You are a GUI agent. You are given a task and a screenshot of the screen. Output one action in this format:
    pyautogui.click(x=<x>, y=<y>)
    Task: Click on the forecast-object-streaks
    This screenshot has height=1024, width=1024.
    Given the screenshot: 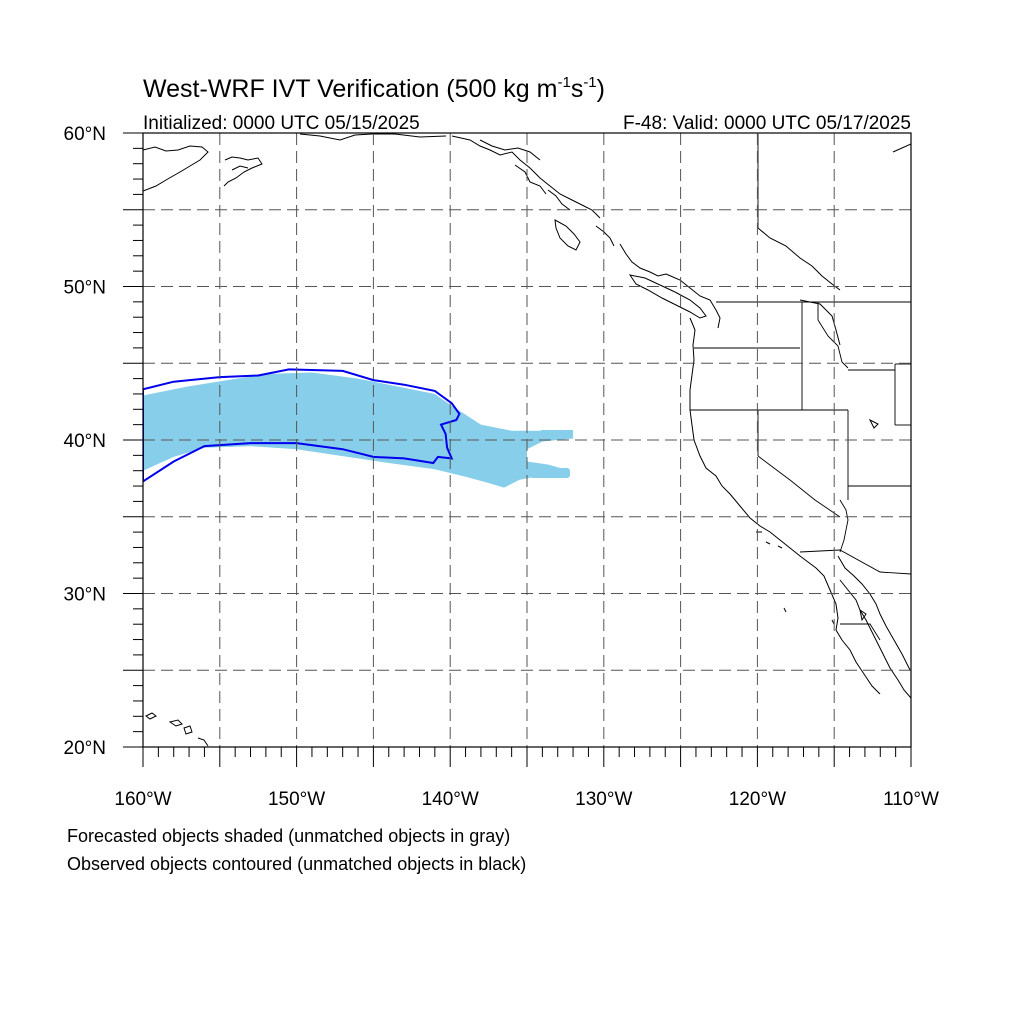 What is the action you would take?
    pyautogui.click(x=551, y=454)
    